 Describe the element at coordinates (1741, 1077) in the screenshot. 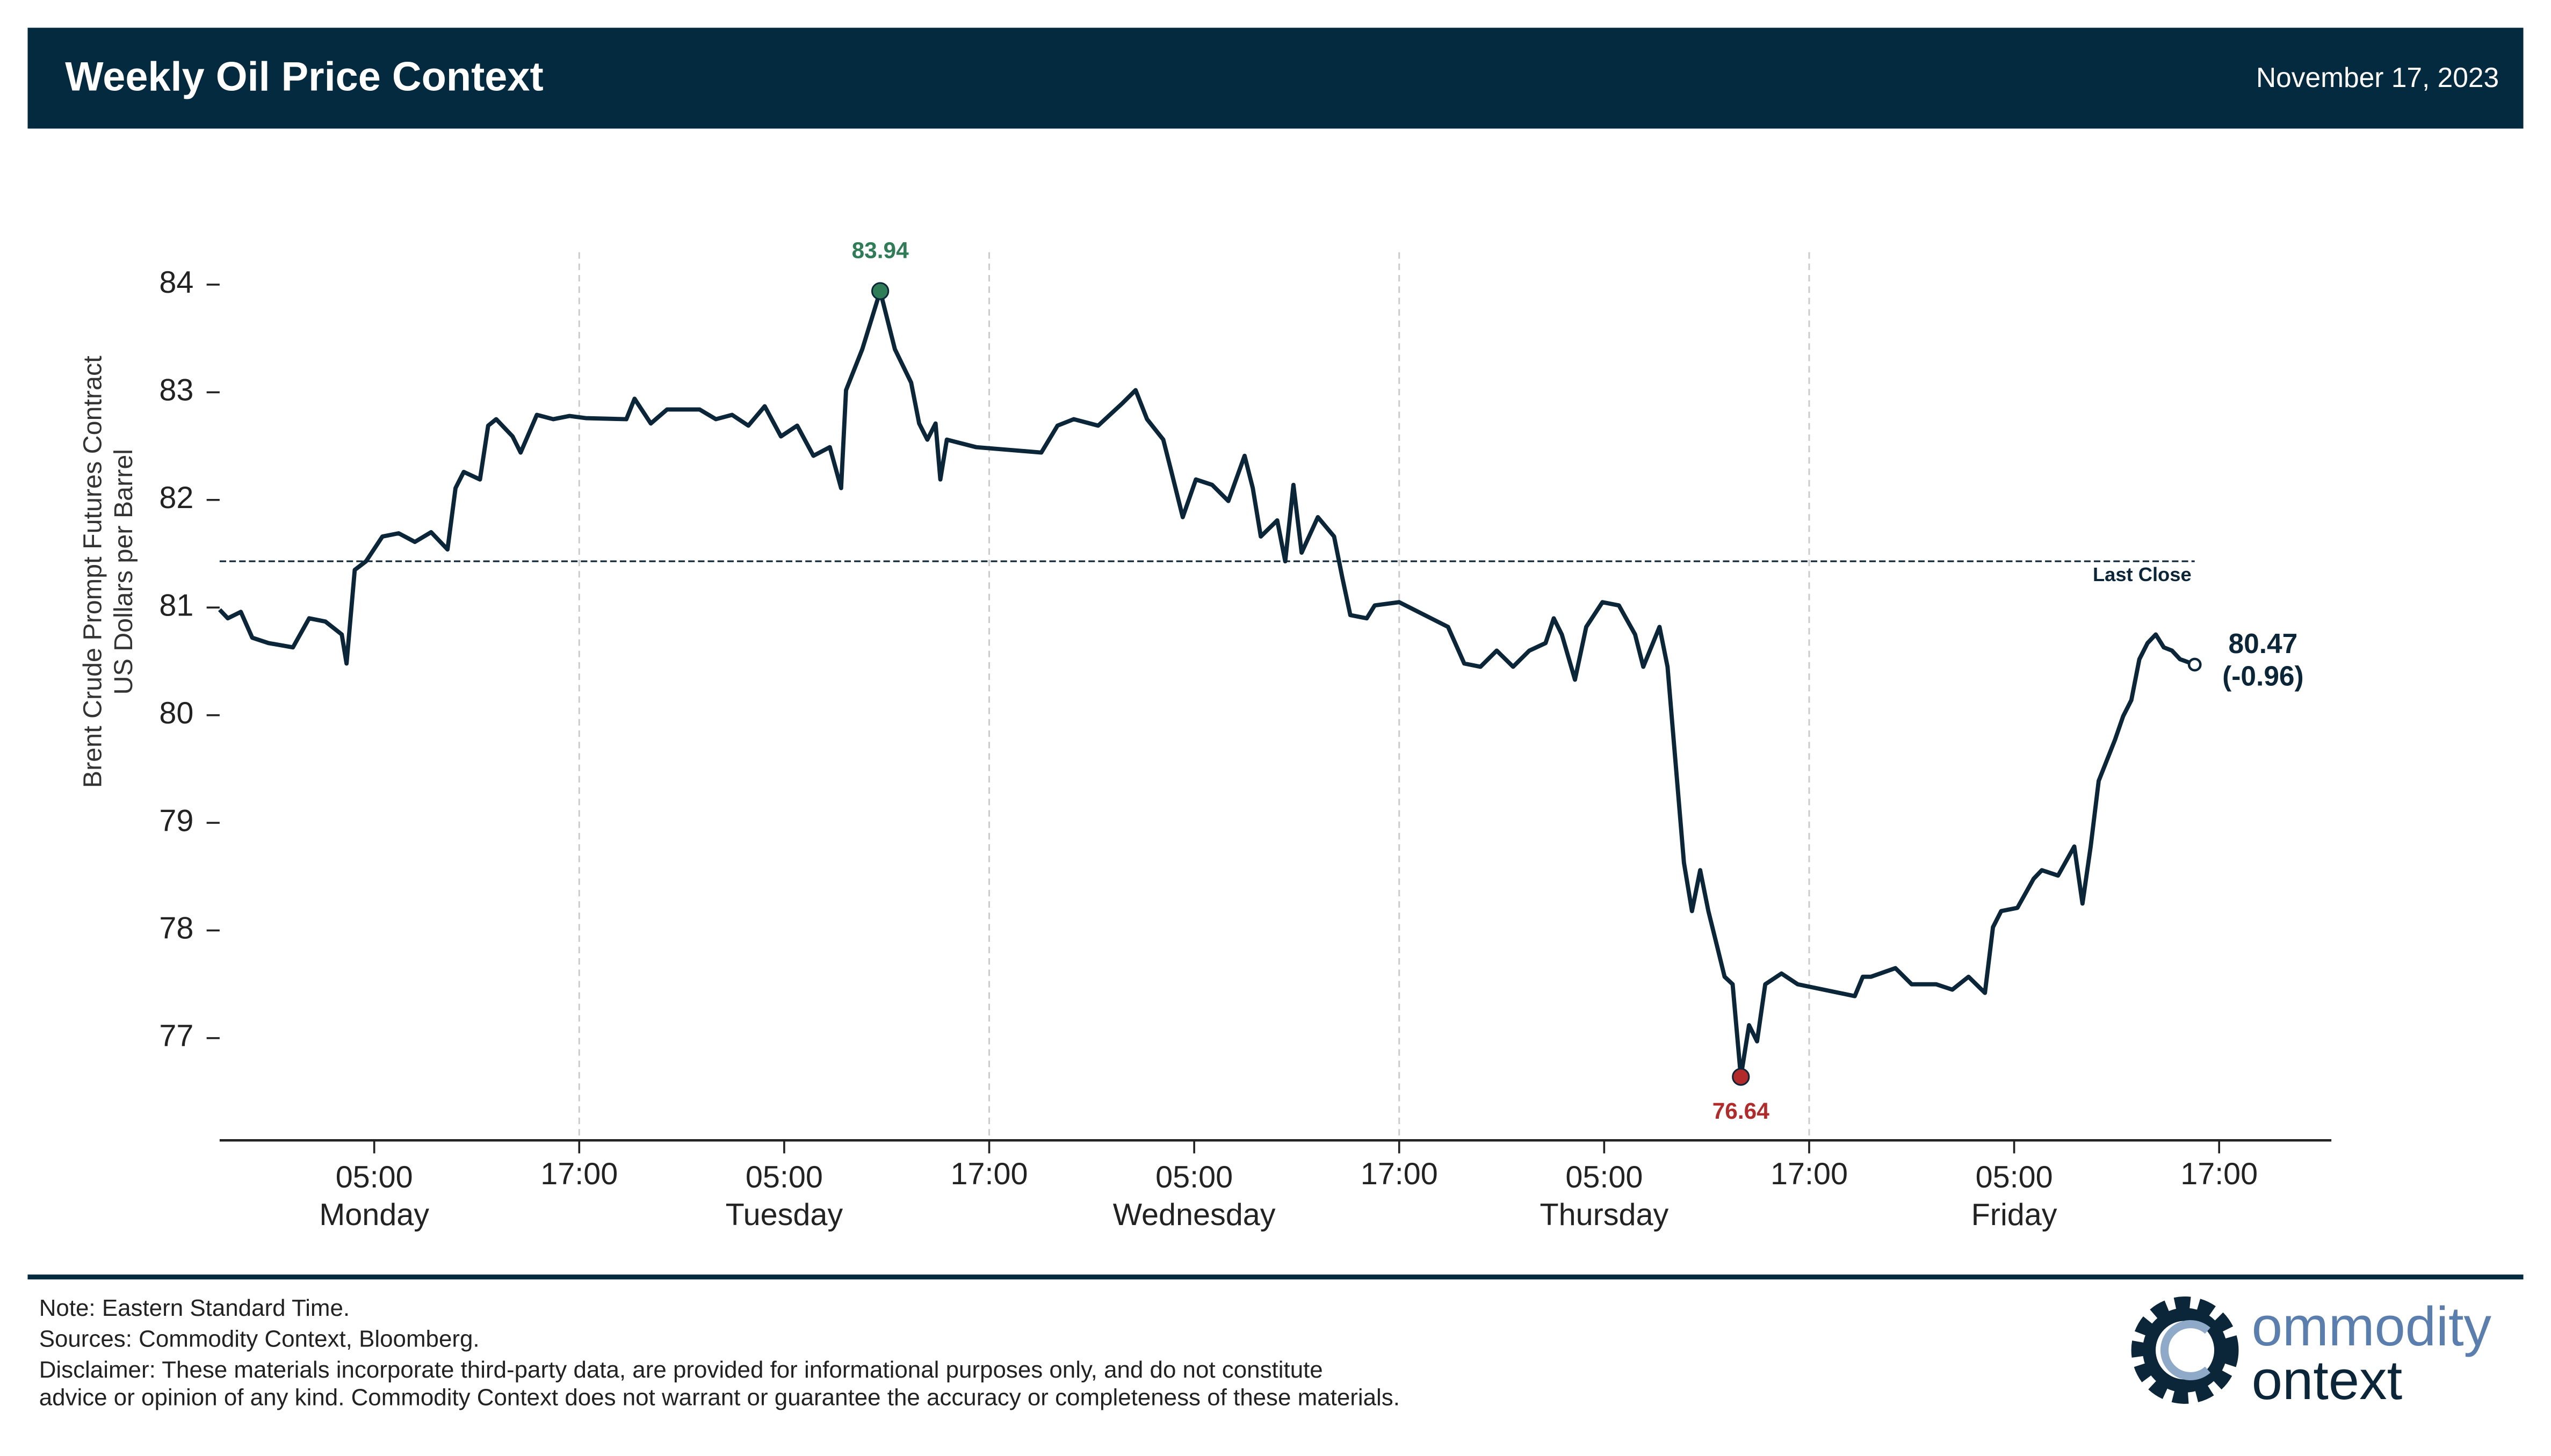

I see `low-marker` at that location.